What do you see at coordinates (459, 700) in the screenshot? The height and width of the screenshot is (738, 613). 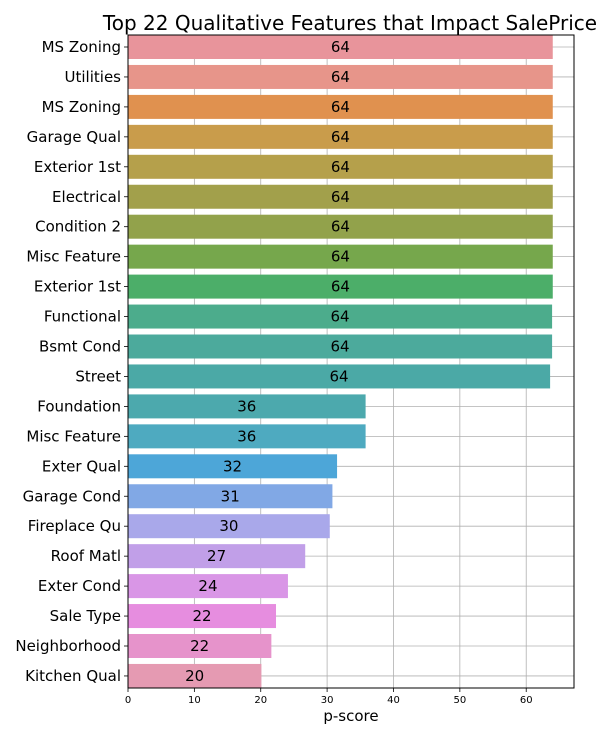 I see `x-tick-label: 50` at bounding box center [459, 700].